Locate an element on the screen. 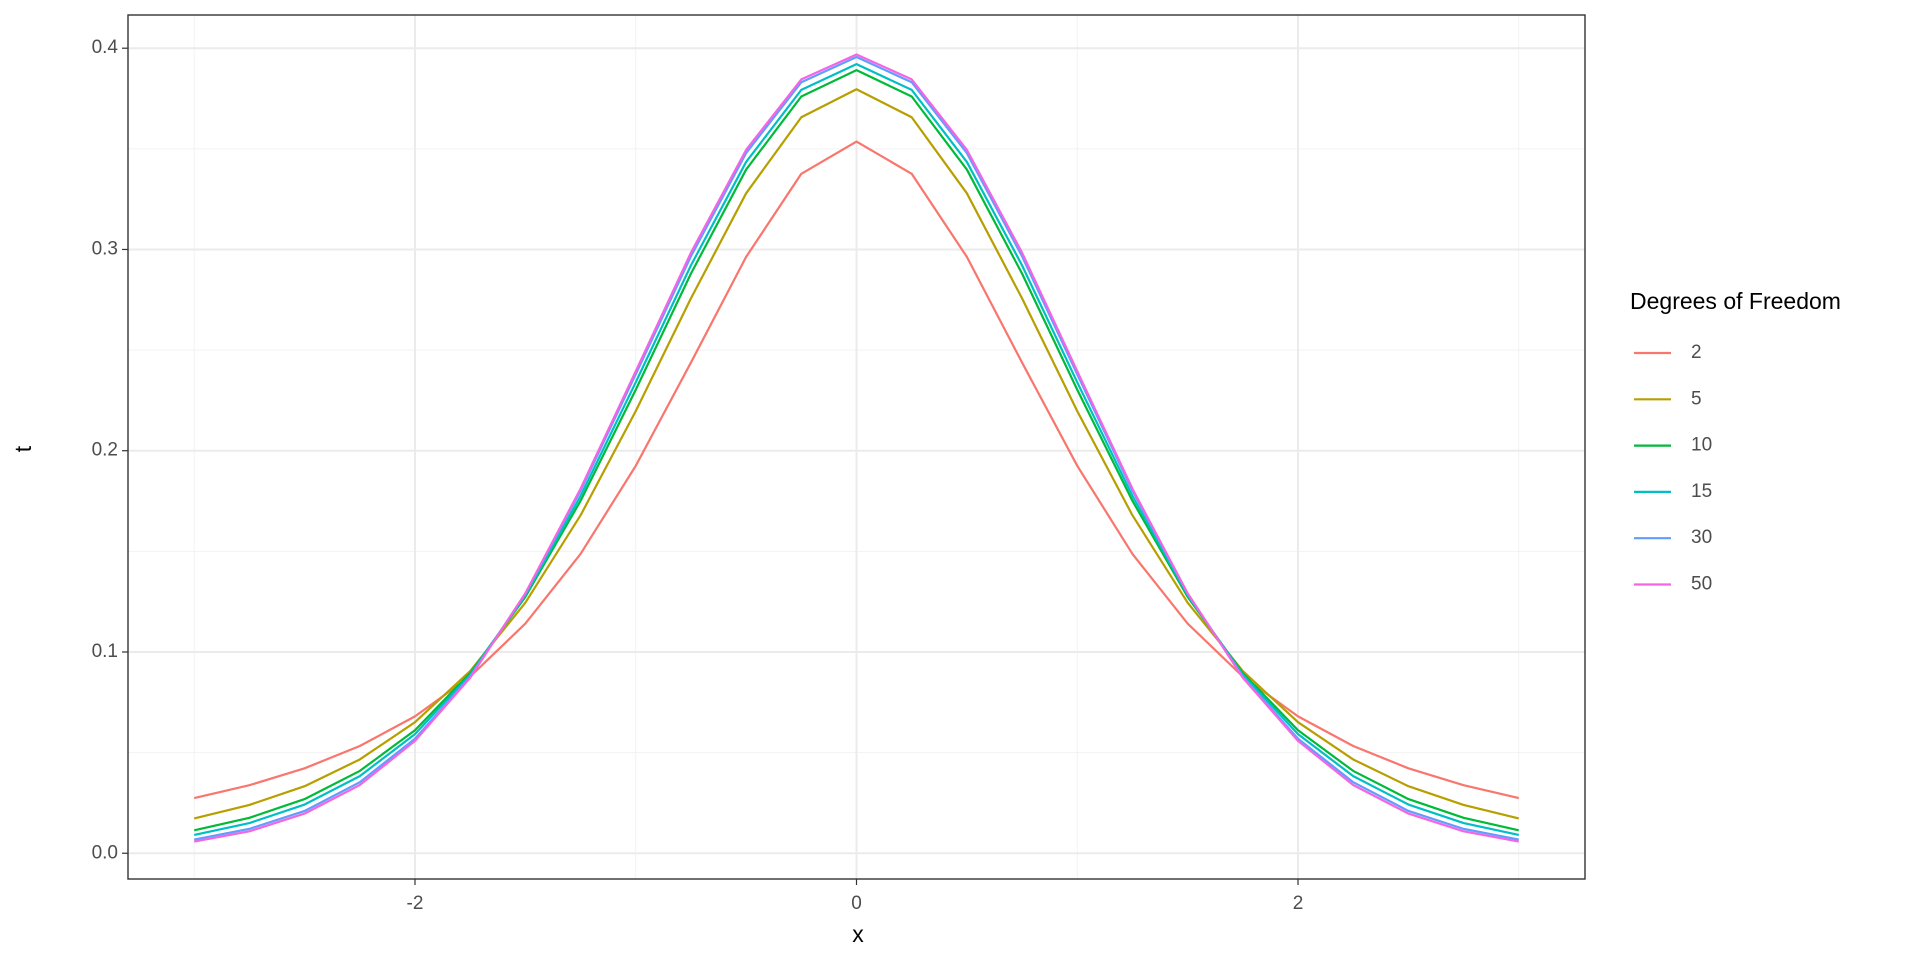 This screenshot has width=1920, height=960. legend-label: 15 is located at coordinates (1701, 491).